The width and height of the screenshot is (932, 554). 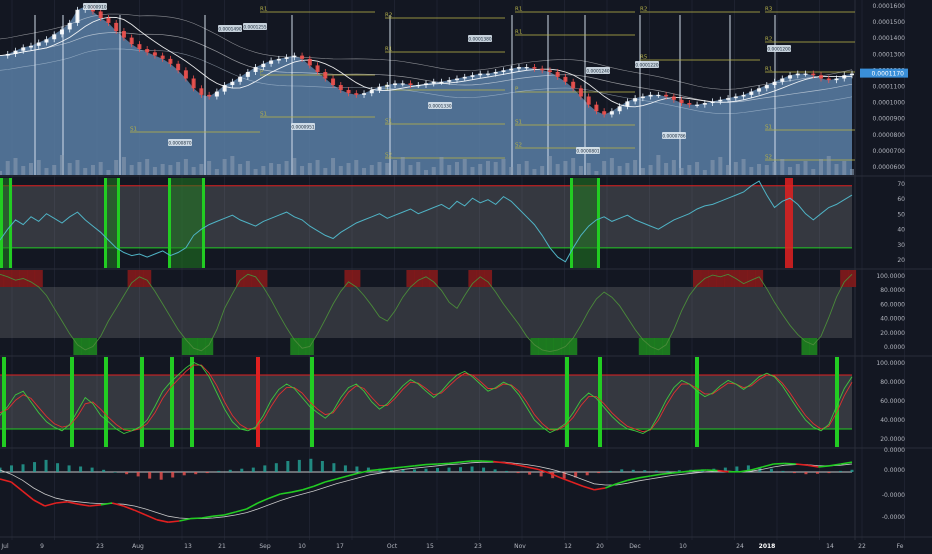 What do you see at coordinates (894, 470) in the screenshot?
I see `macd-axis-tick-label: 0.0000` at bounding box center [894, 470].